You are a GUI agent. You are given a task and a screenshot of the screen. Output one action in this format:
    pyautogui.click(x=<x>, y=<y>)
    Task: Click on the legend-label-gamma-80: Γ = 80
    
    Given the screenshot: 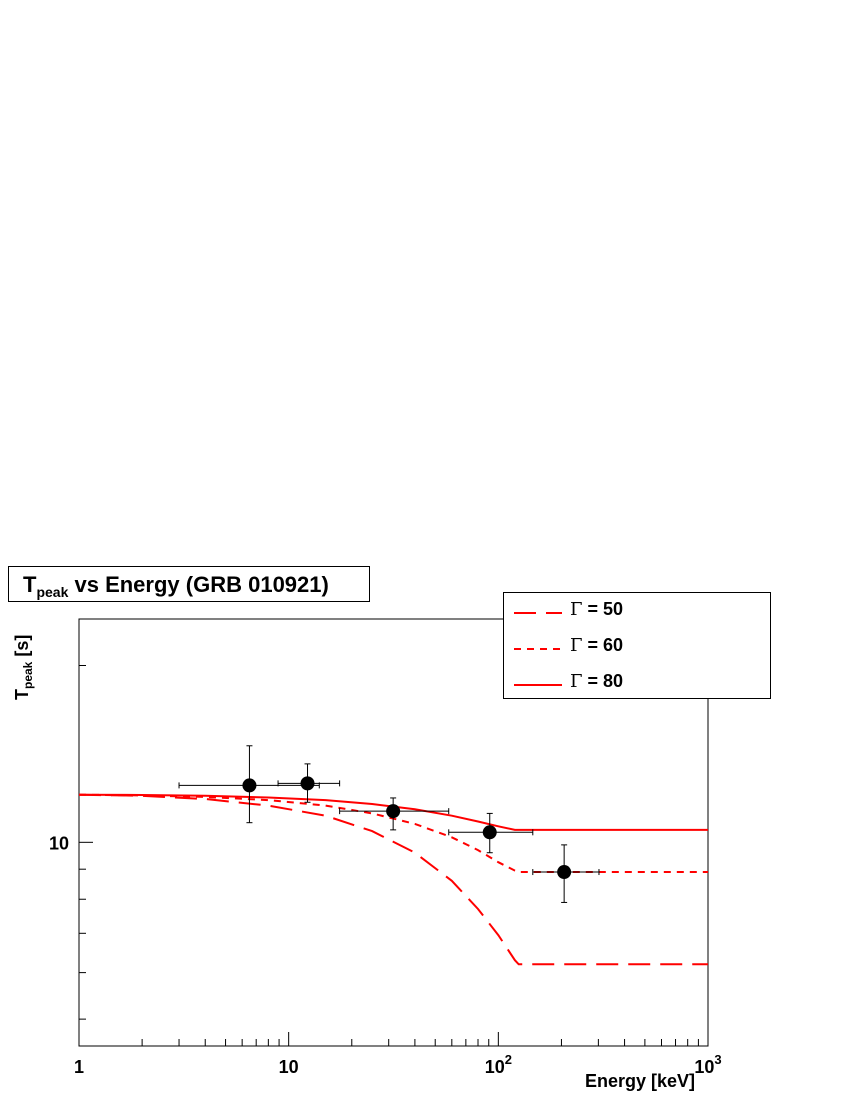 What is the action you would take?
    pyautogui.click(x=597, y=681)
    